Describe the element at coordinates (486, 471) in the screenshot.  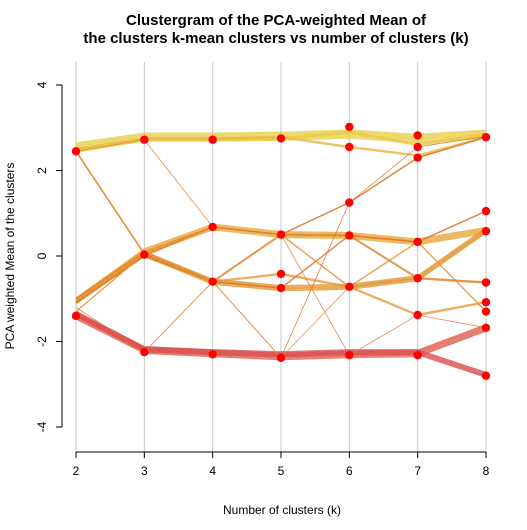
I see `x-tick-label: 8` at that location.